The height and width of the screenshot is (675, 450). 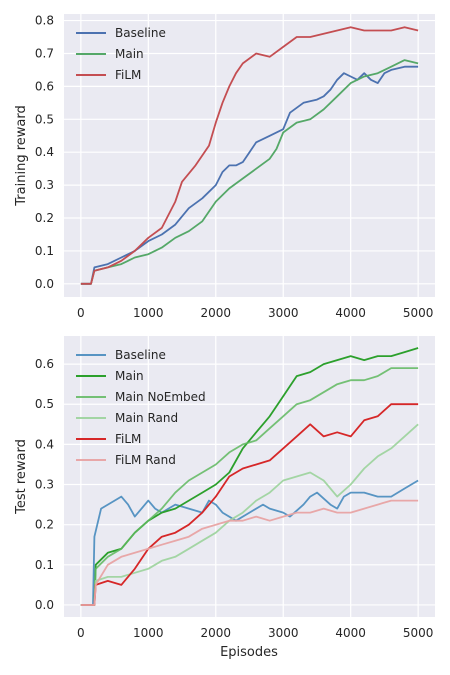 I want to click on series-line-film-rand, so click(x=249, y=552).